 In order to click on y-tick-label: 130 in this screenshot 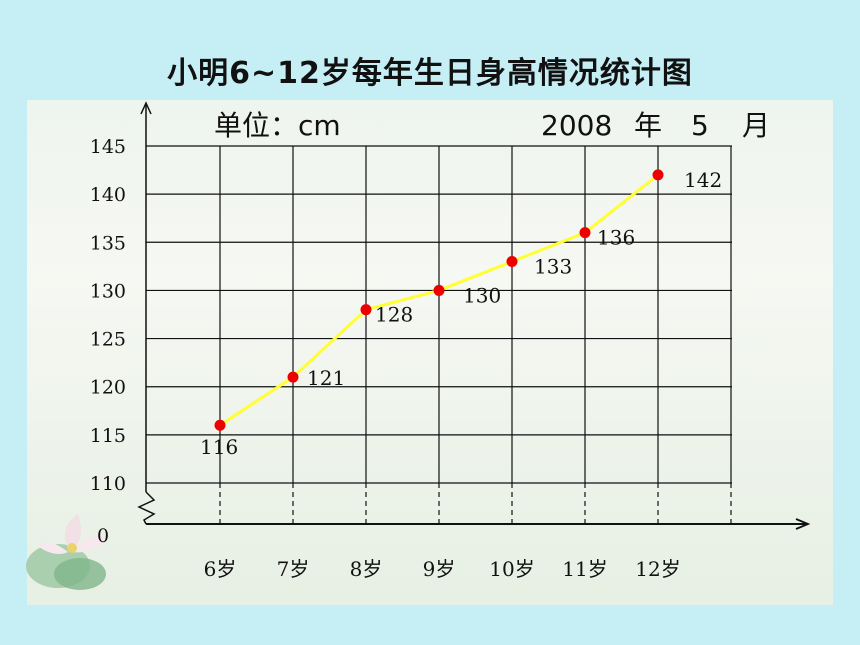, I will do `click(108, 291)`.